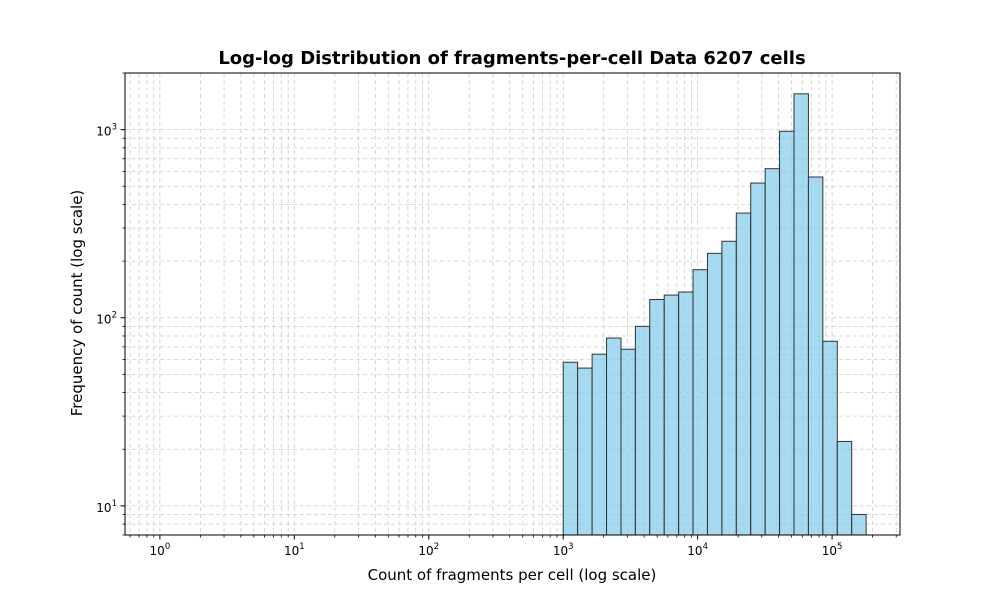 This screenshot has height=600, width=1000. What do you see at coordinates (160, 550) in the screenshot?
I see `x-tick-label: 10⁰` at bounding box center [160, 550].